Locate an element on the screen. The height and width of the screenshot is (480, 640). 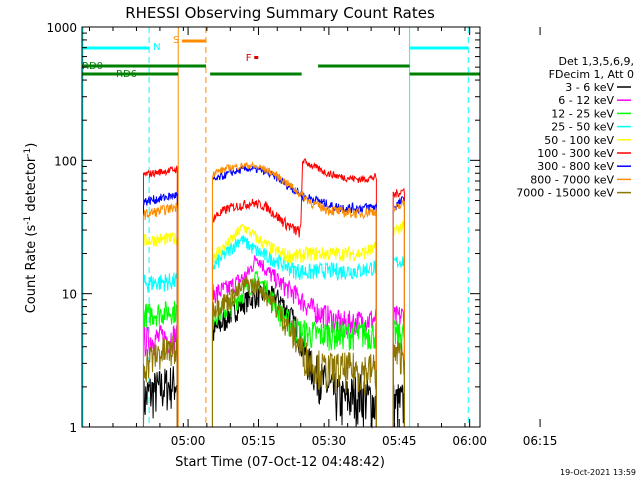
x-tick-label: 05:00 is located at coordinates (188, 441).